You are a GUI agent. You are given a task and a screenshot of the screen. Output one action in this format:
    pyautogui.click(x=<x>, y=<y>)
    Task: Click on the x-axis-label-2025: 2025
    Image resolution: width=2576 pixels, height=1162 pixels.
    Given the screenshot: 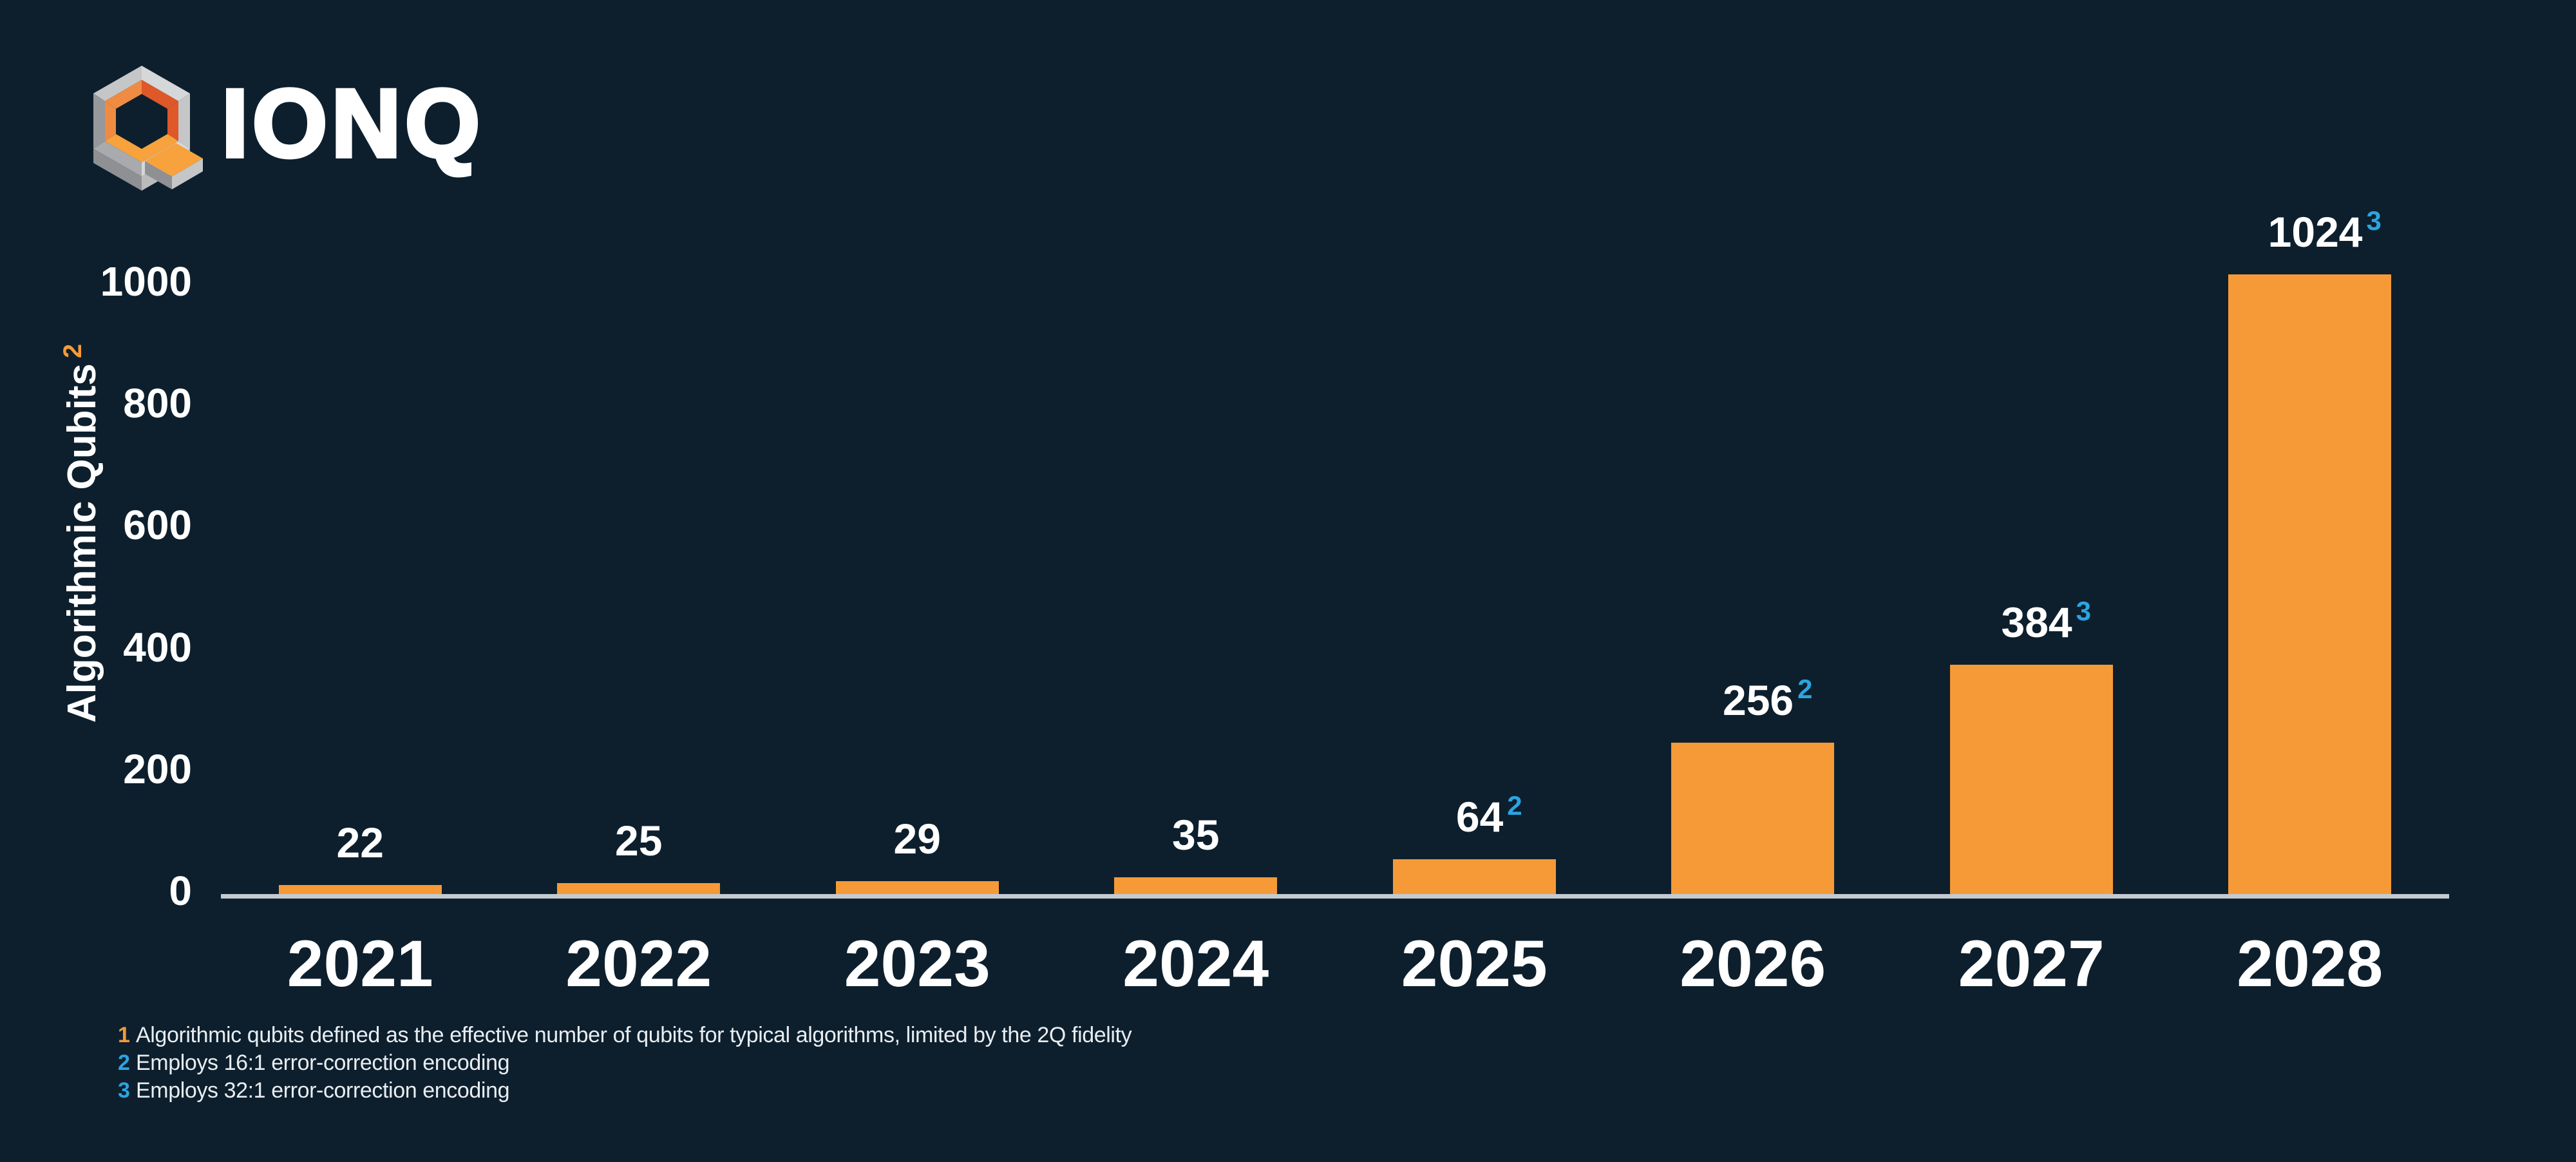 What is the action you would take?
    pyautogui.click(x=1475, y=963)
    